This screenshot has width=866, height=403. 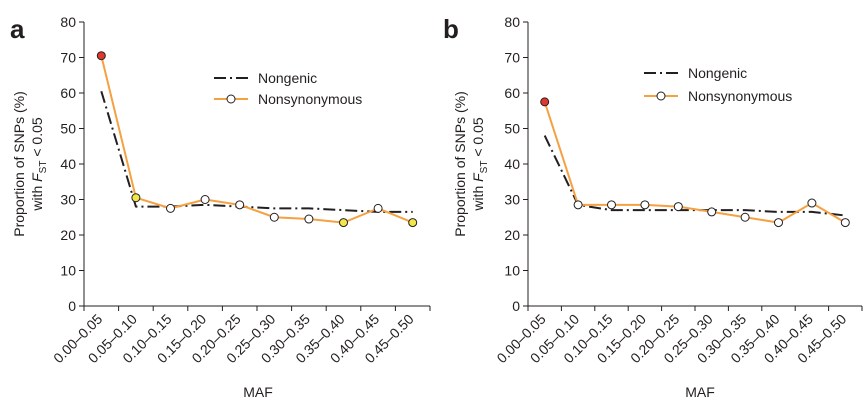 I want to click on panel-label: b, so click(x=451, y=29).